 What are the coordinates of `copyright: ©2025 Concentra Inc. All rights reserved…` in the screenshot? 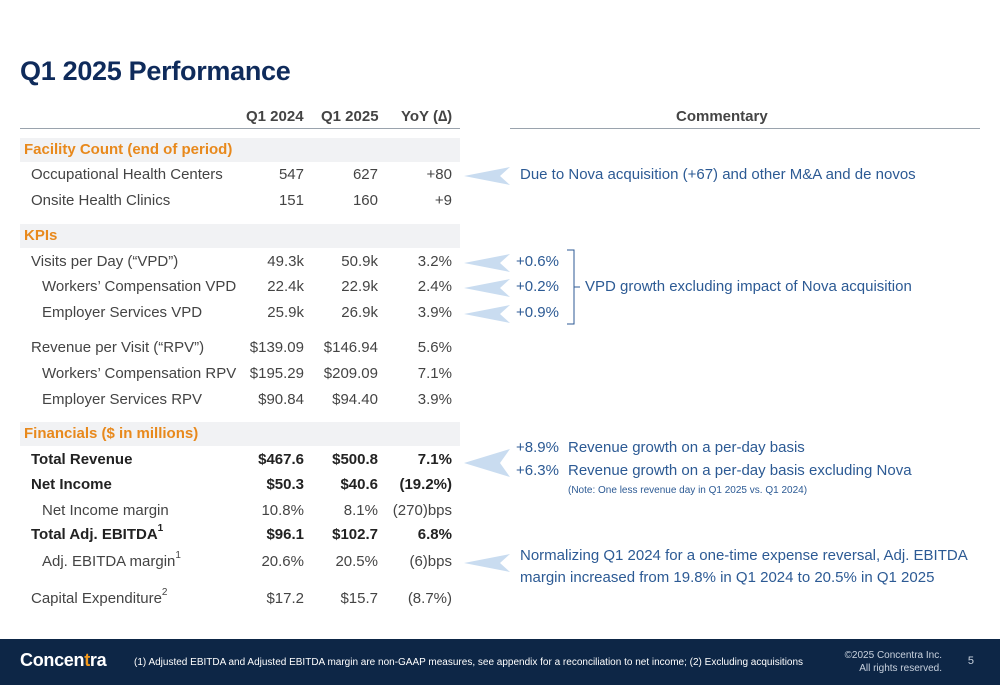 It's located at (893, 662).